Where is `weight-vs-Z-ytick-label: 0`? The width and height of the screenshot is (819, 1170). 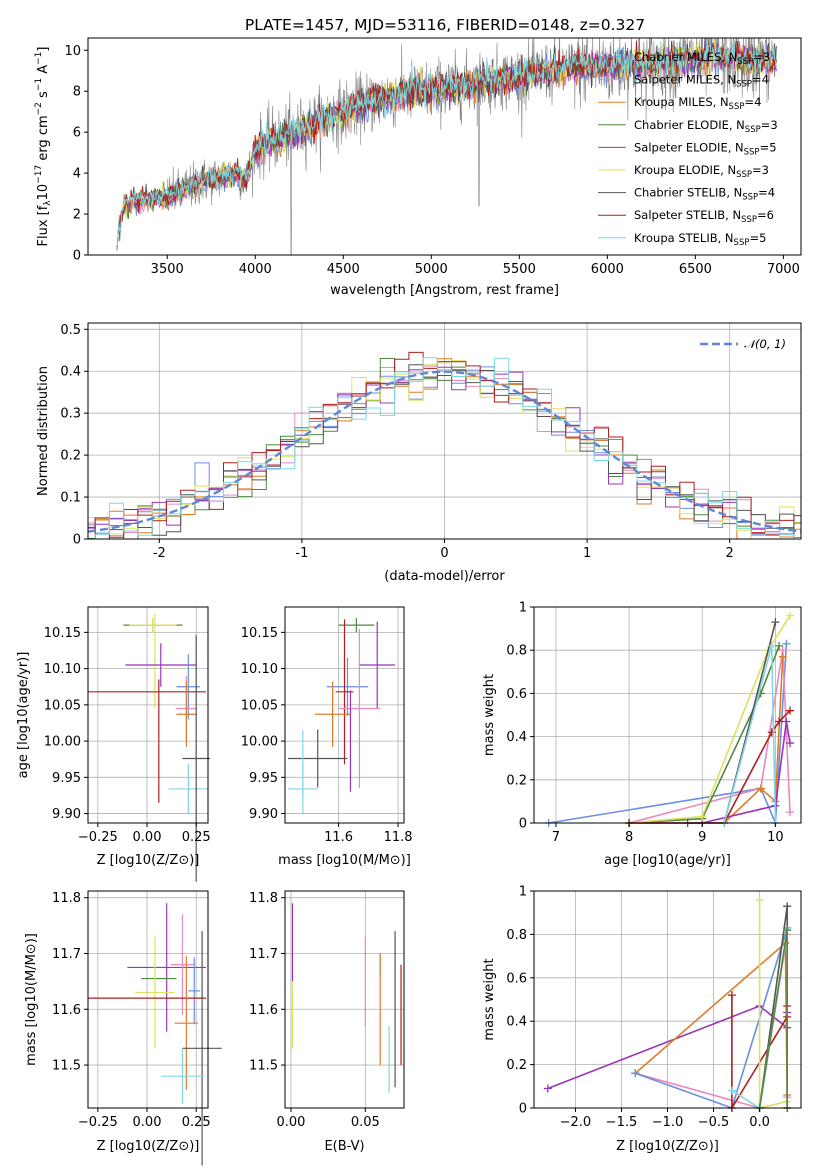
weight-vs-Z-ytick-label: 0 is located at coordinates (523, 1109).